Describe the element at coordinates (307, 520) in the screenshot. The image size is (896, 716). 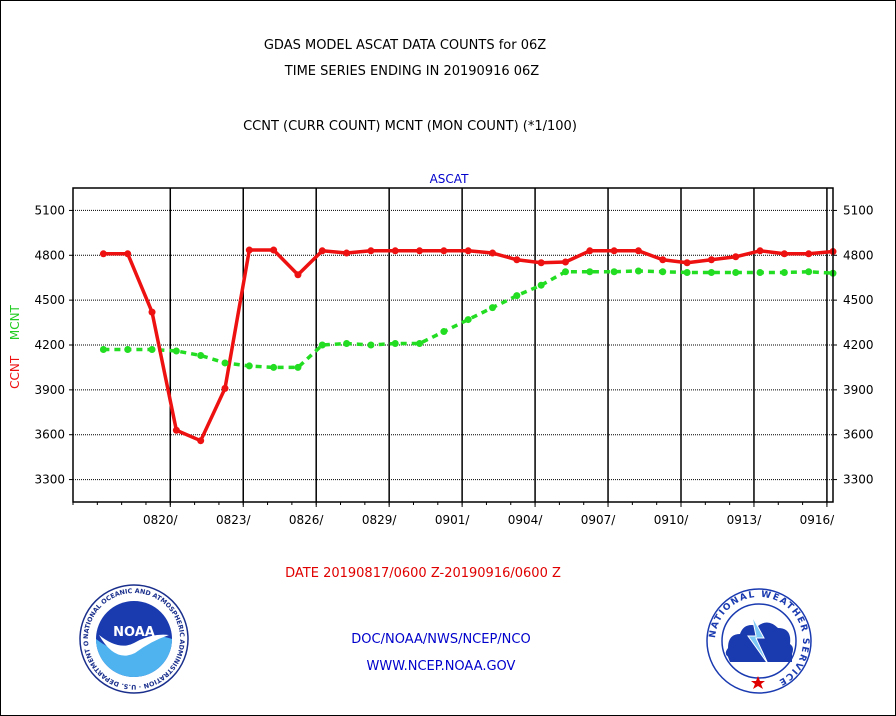
I see `x-tick-label: 0826/` at that location.